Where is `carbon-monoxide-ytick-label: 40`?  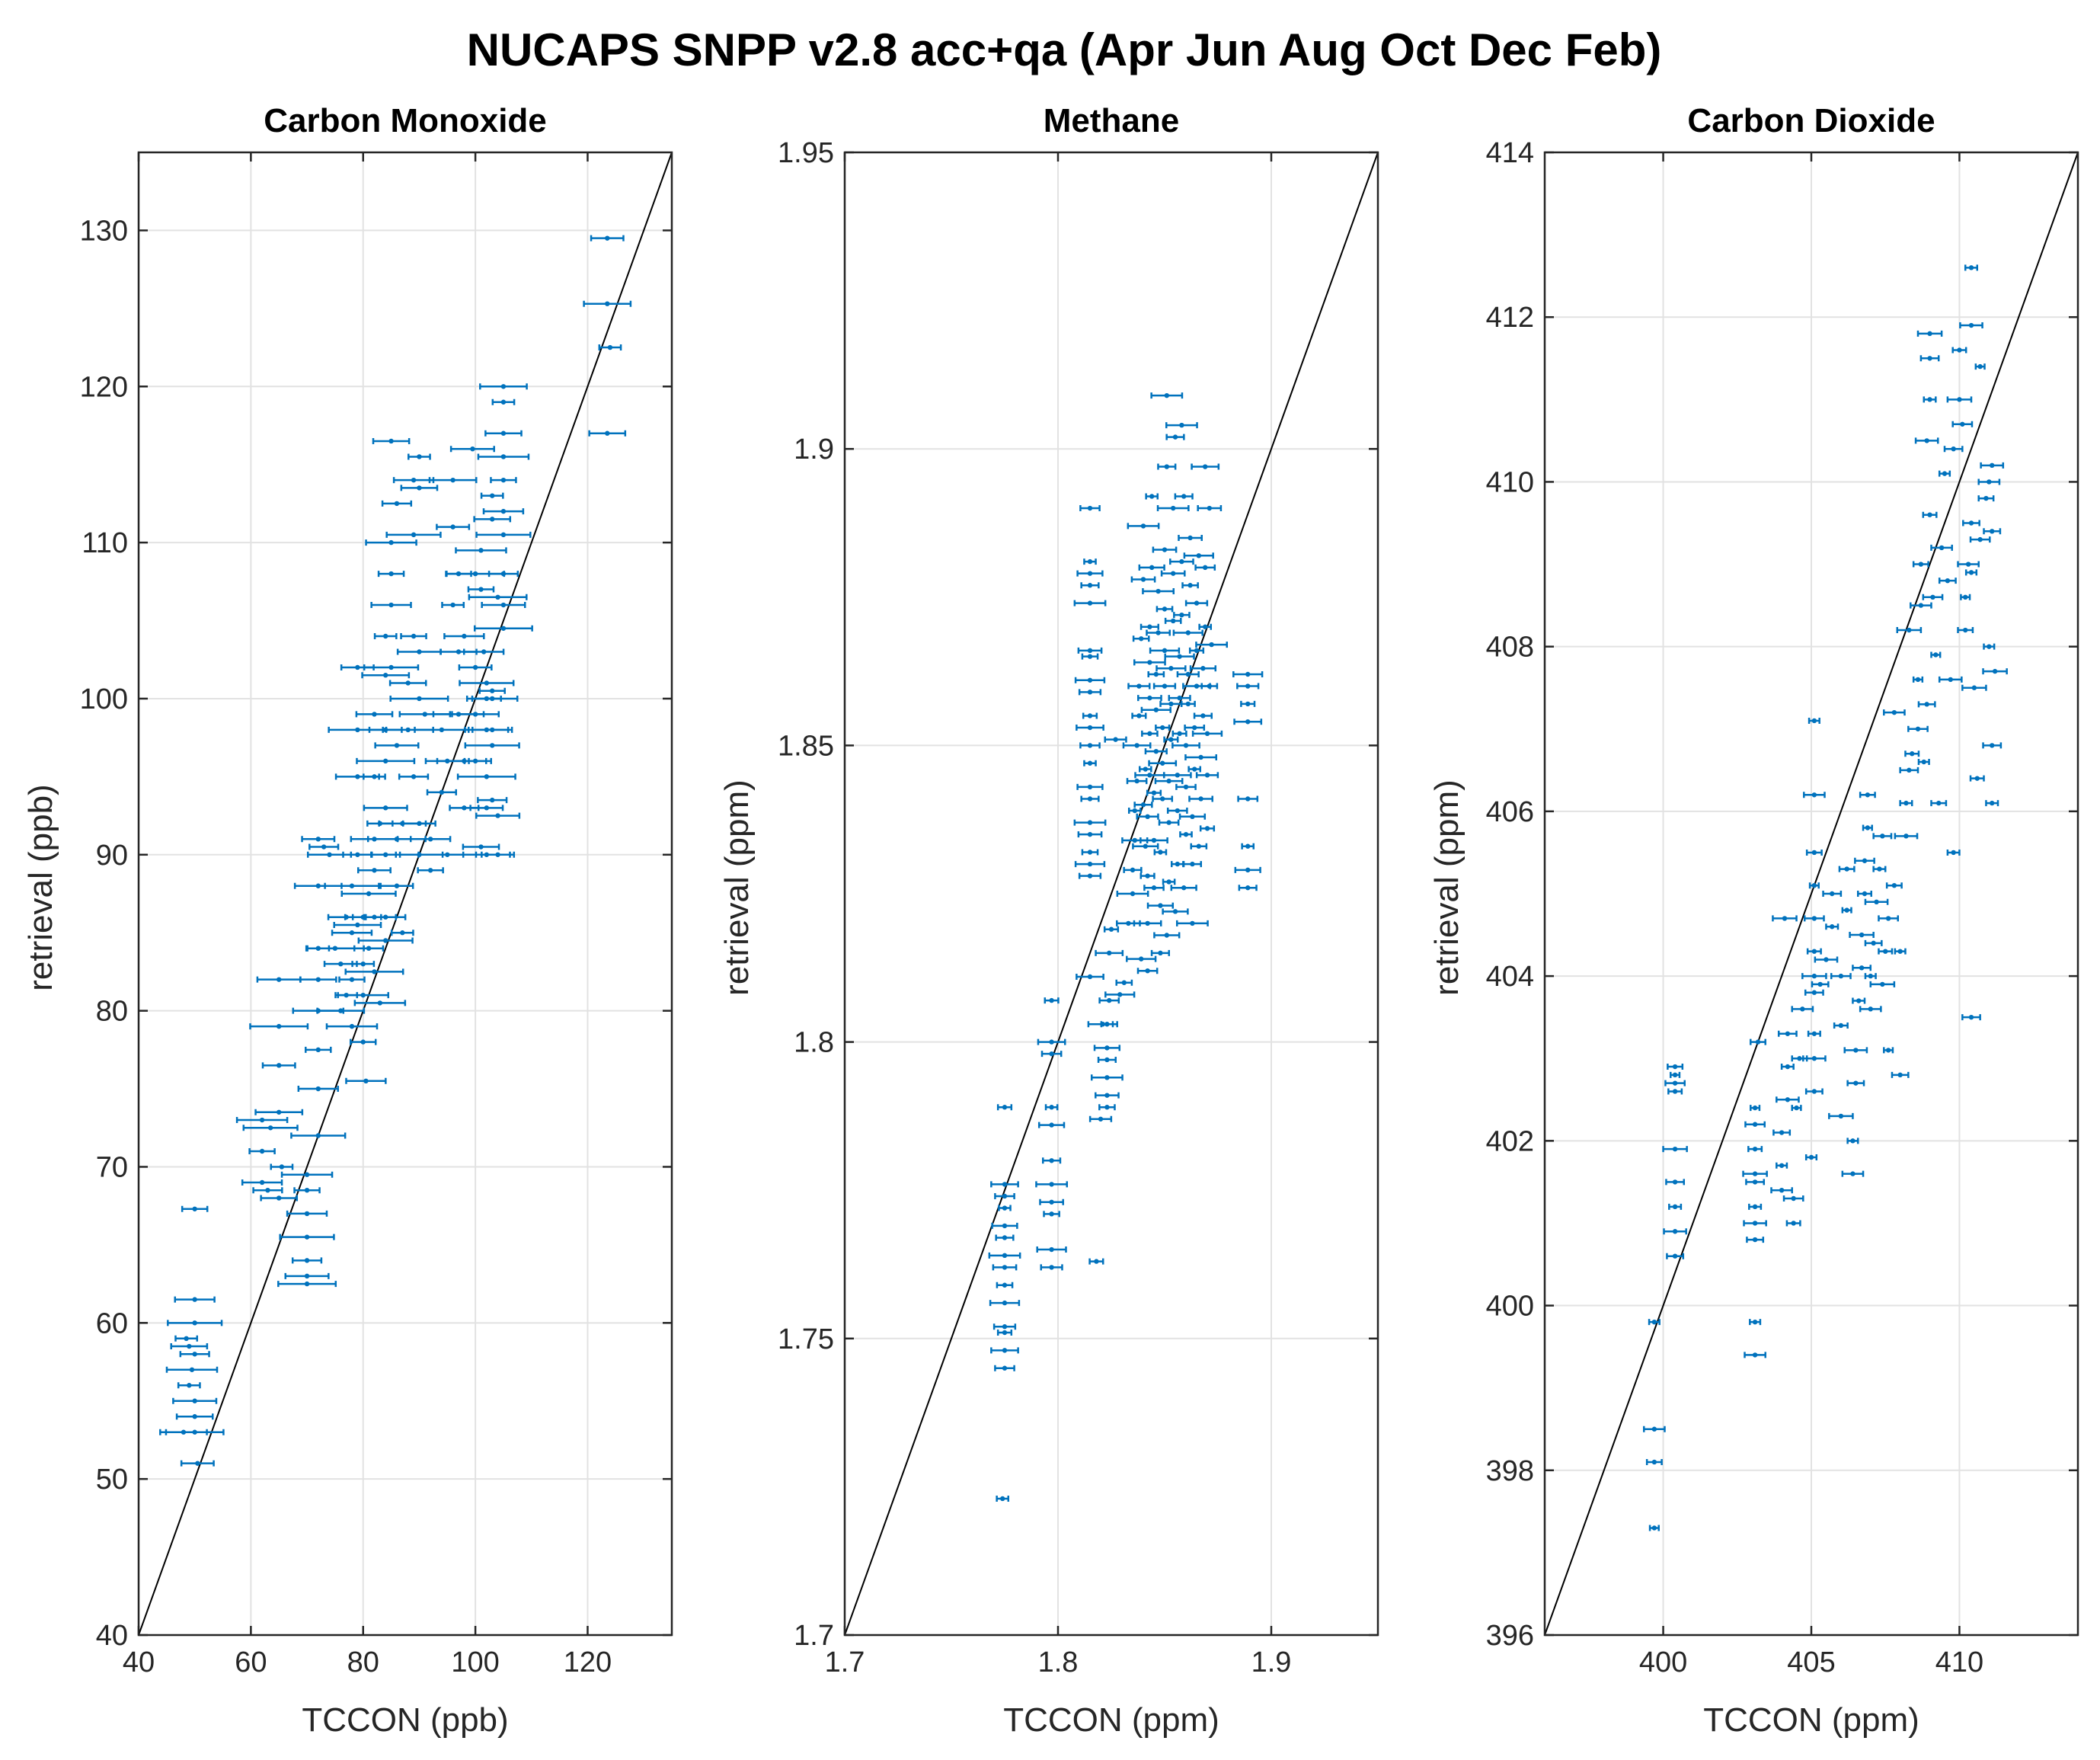 carbon-monoxide-ytick-label: 40 is located at coordinates (112, 1636).